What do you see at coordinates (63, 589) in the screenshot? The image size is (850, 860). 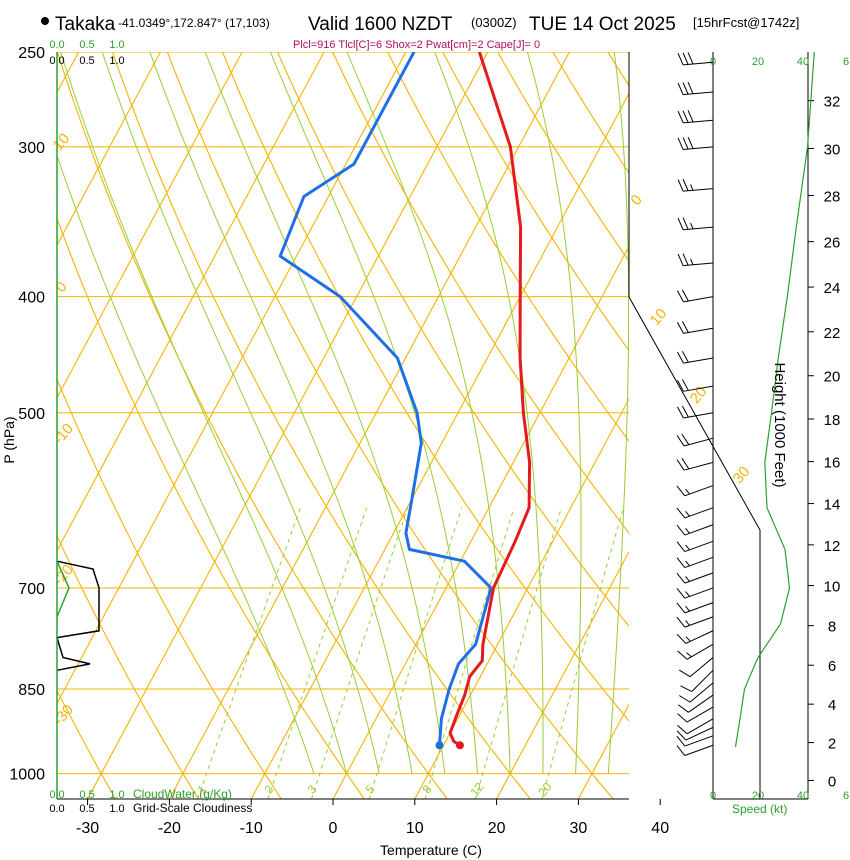 I see `cloudwater-line` at bounding box center [63, 589].